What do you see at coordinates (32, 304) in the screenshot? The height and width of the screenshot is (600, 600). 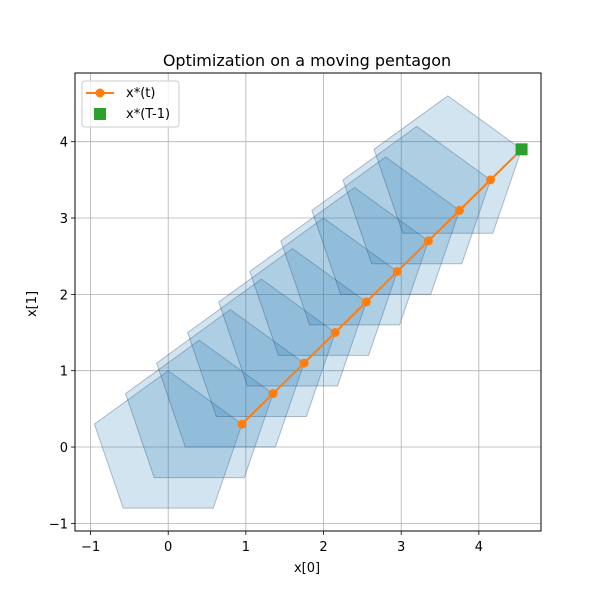 I see `y-axis-label: x[1]` at bounding box center [32, 304].